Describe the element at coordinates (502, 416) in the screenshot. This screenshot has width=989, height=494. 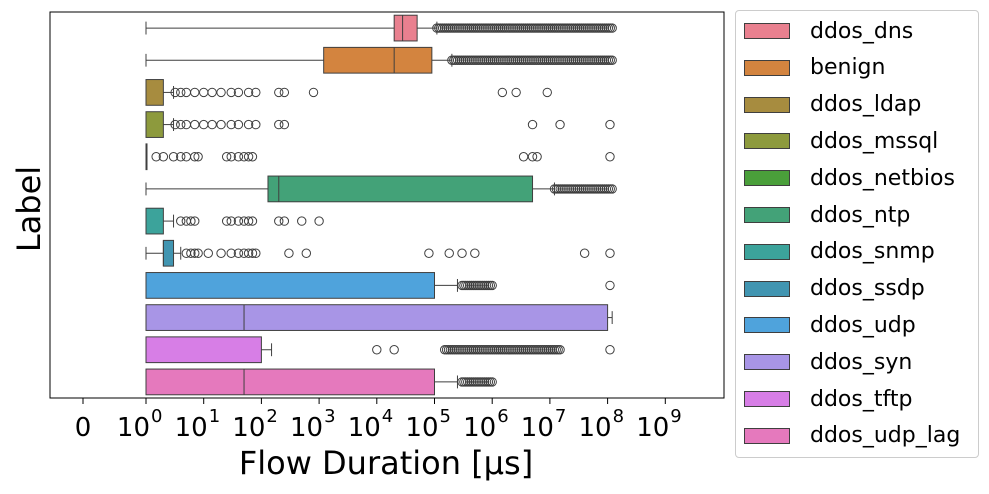
I see `x-tick-exponent: 6` at that location.